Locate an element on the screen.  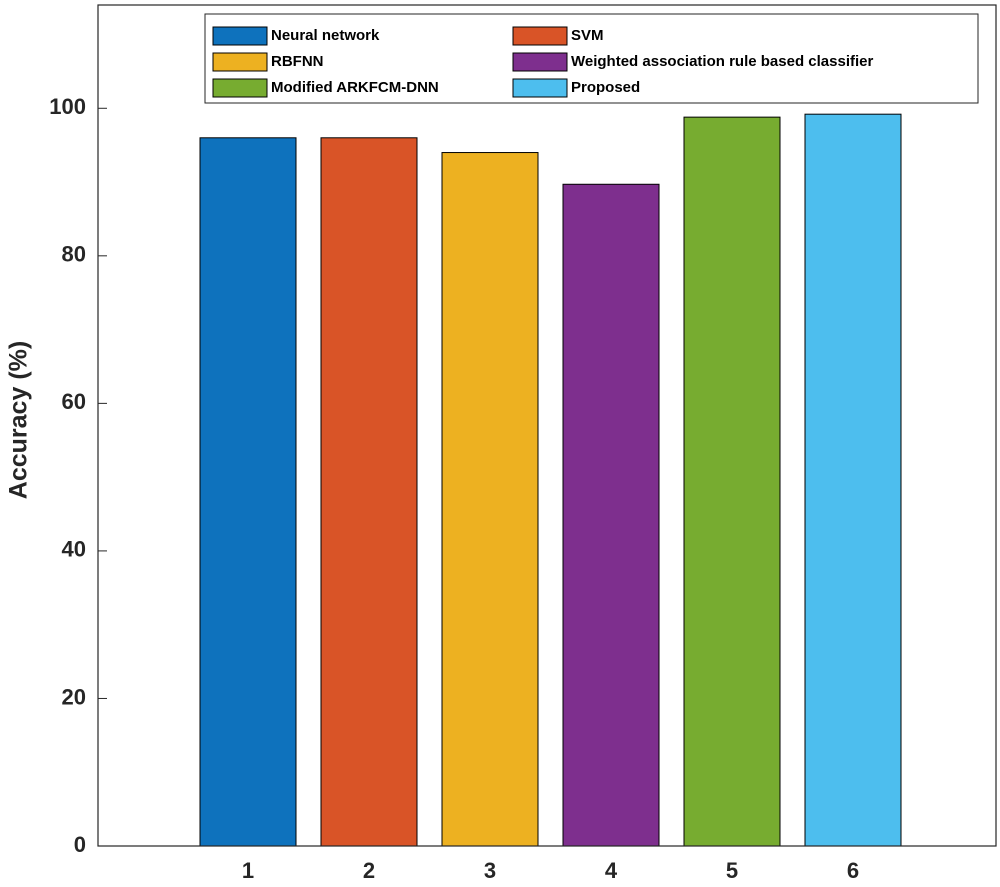
y-axis-label: Accuracy (%) is located at coordinates (19, 420).